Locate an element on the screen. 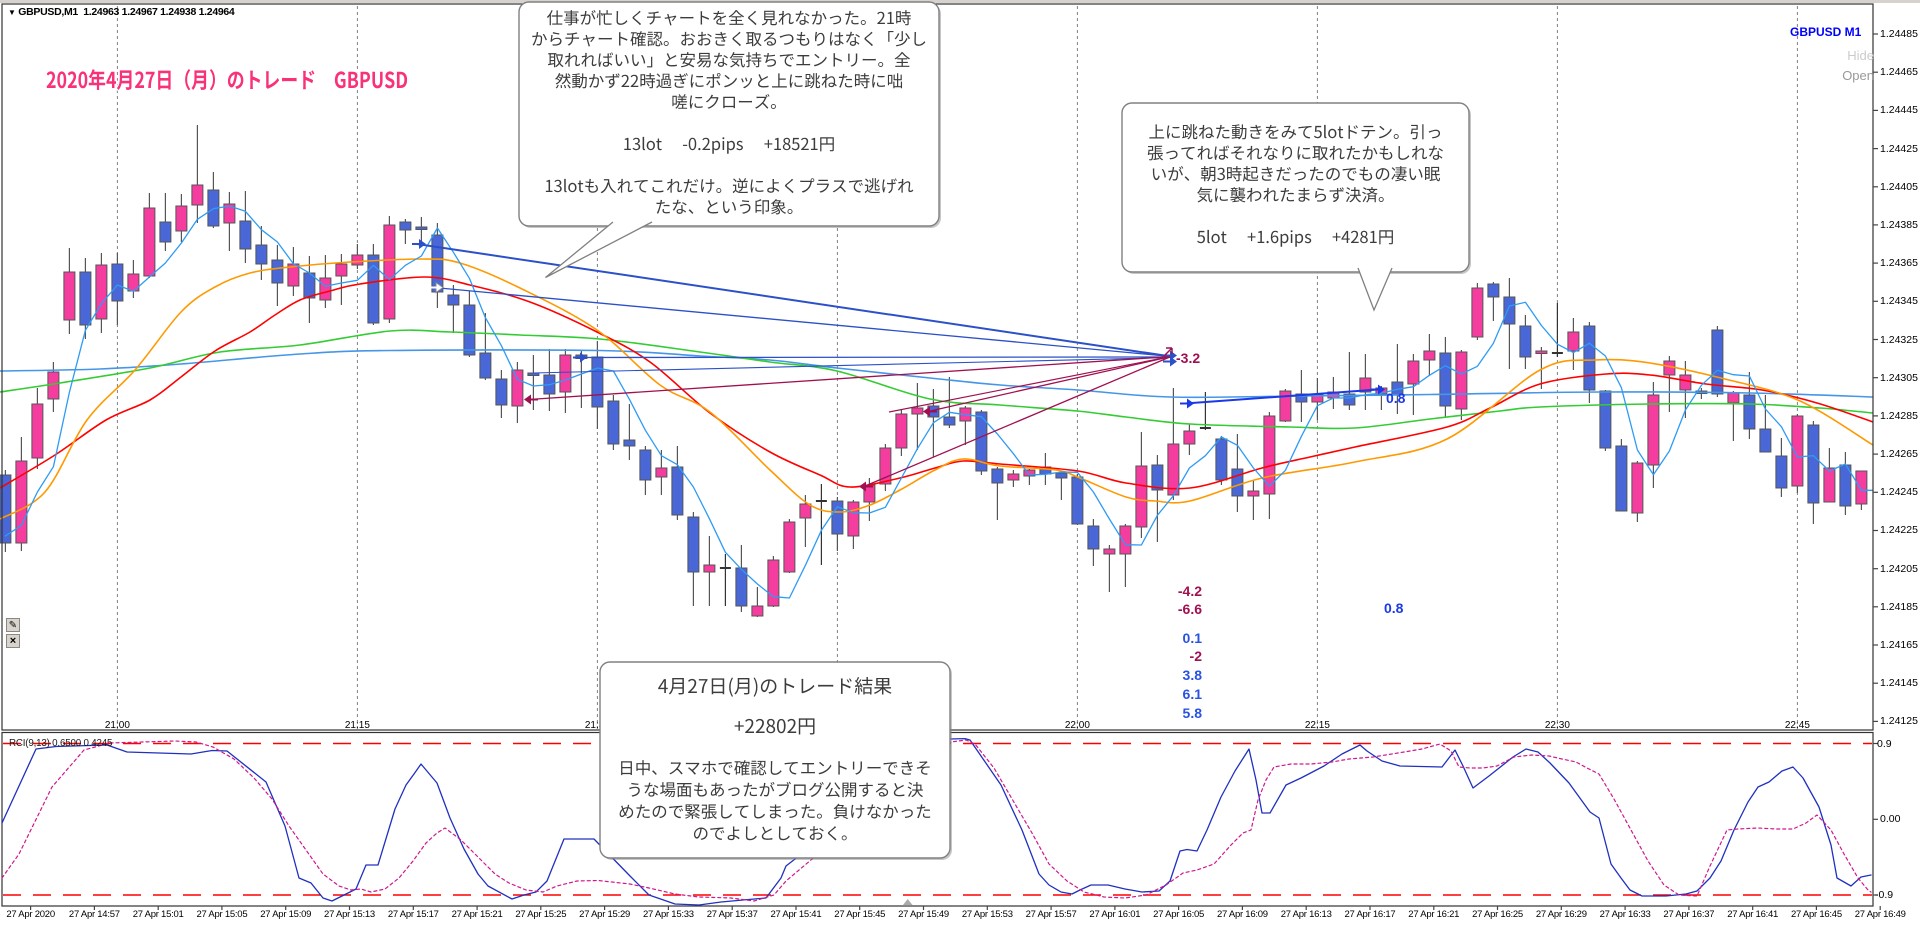  svg-text: 21:30 is located at coordinates (597, 725).